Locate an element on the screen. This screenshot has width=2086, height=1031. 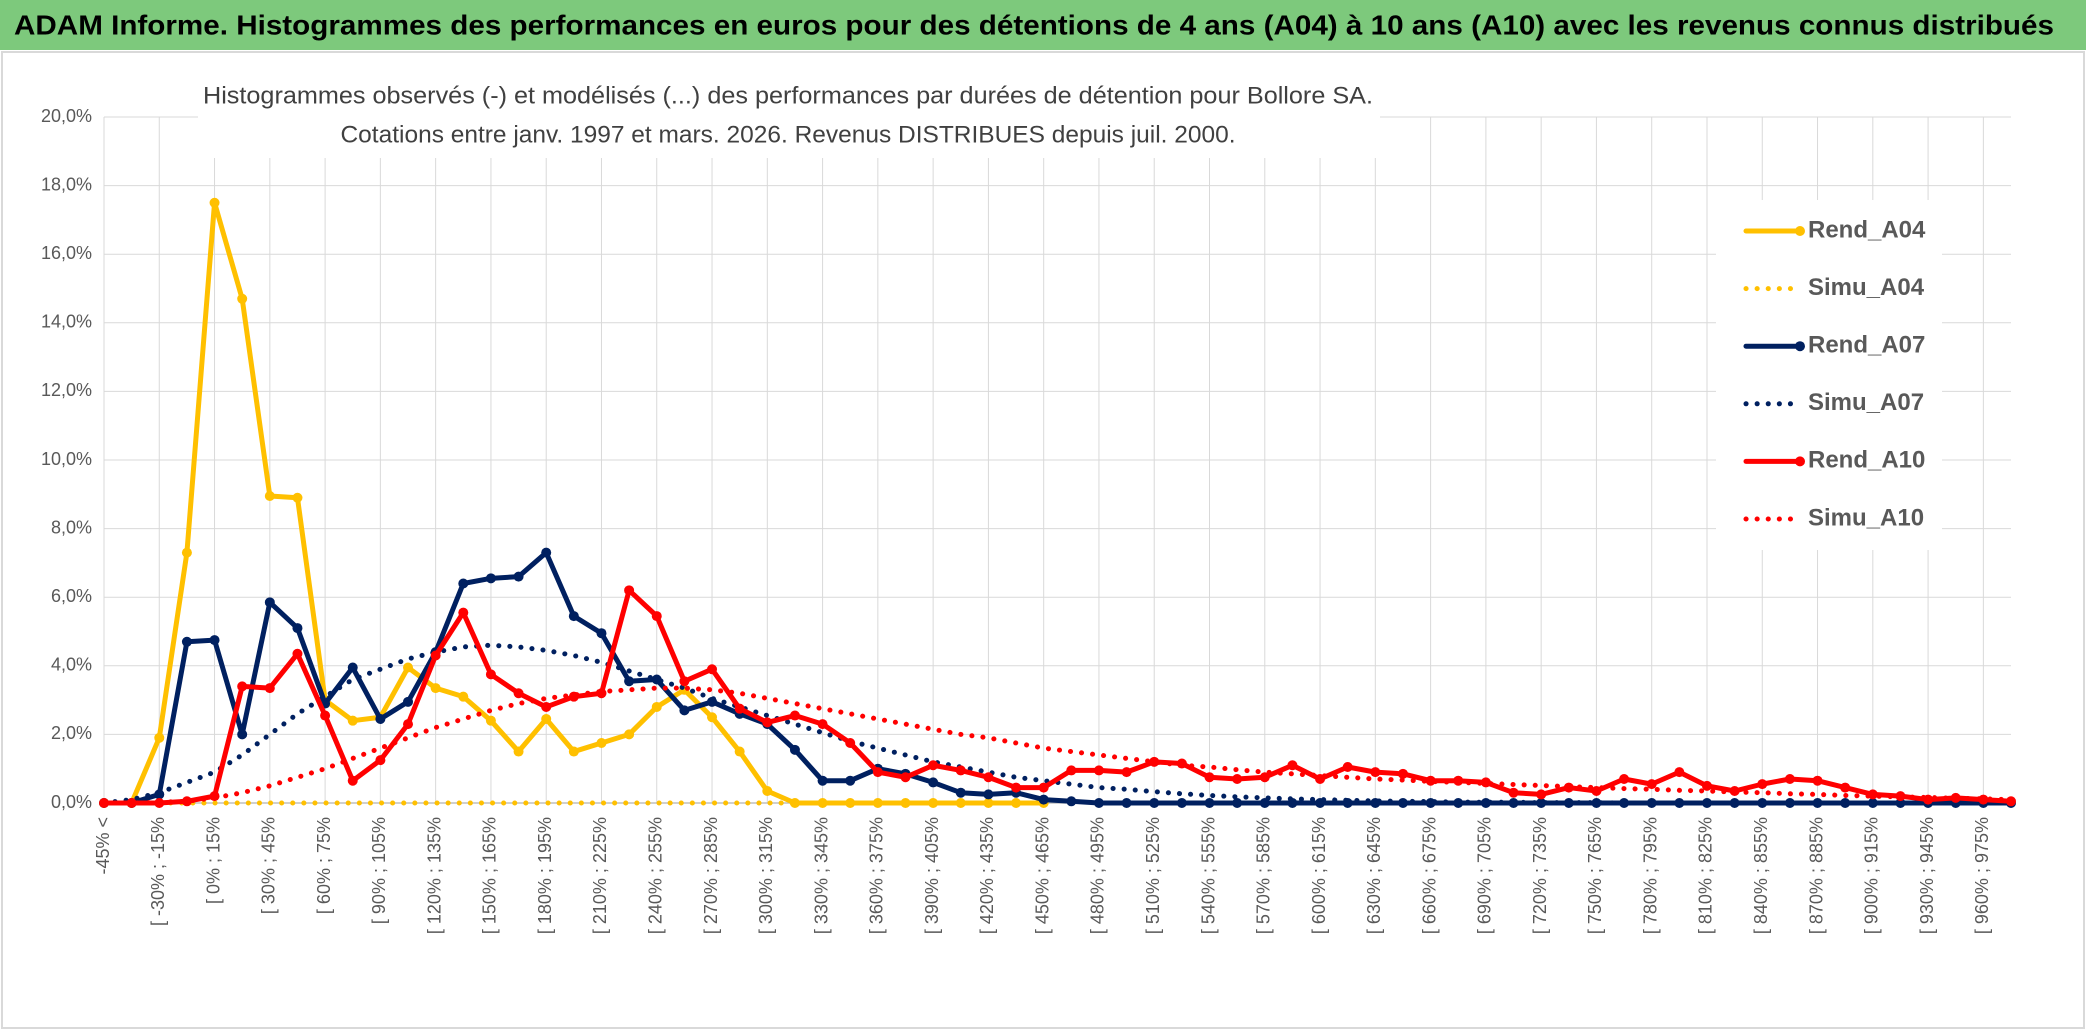
y-tick-label: 16,0% is located at coordinates (66, 253).